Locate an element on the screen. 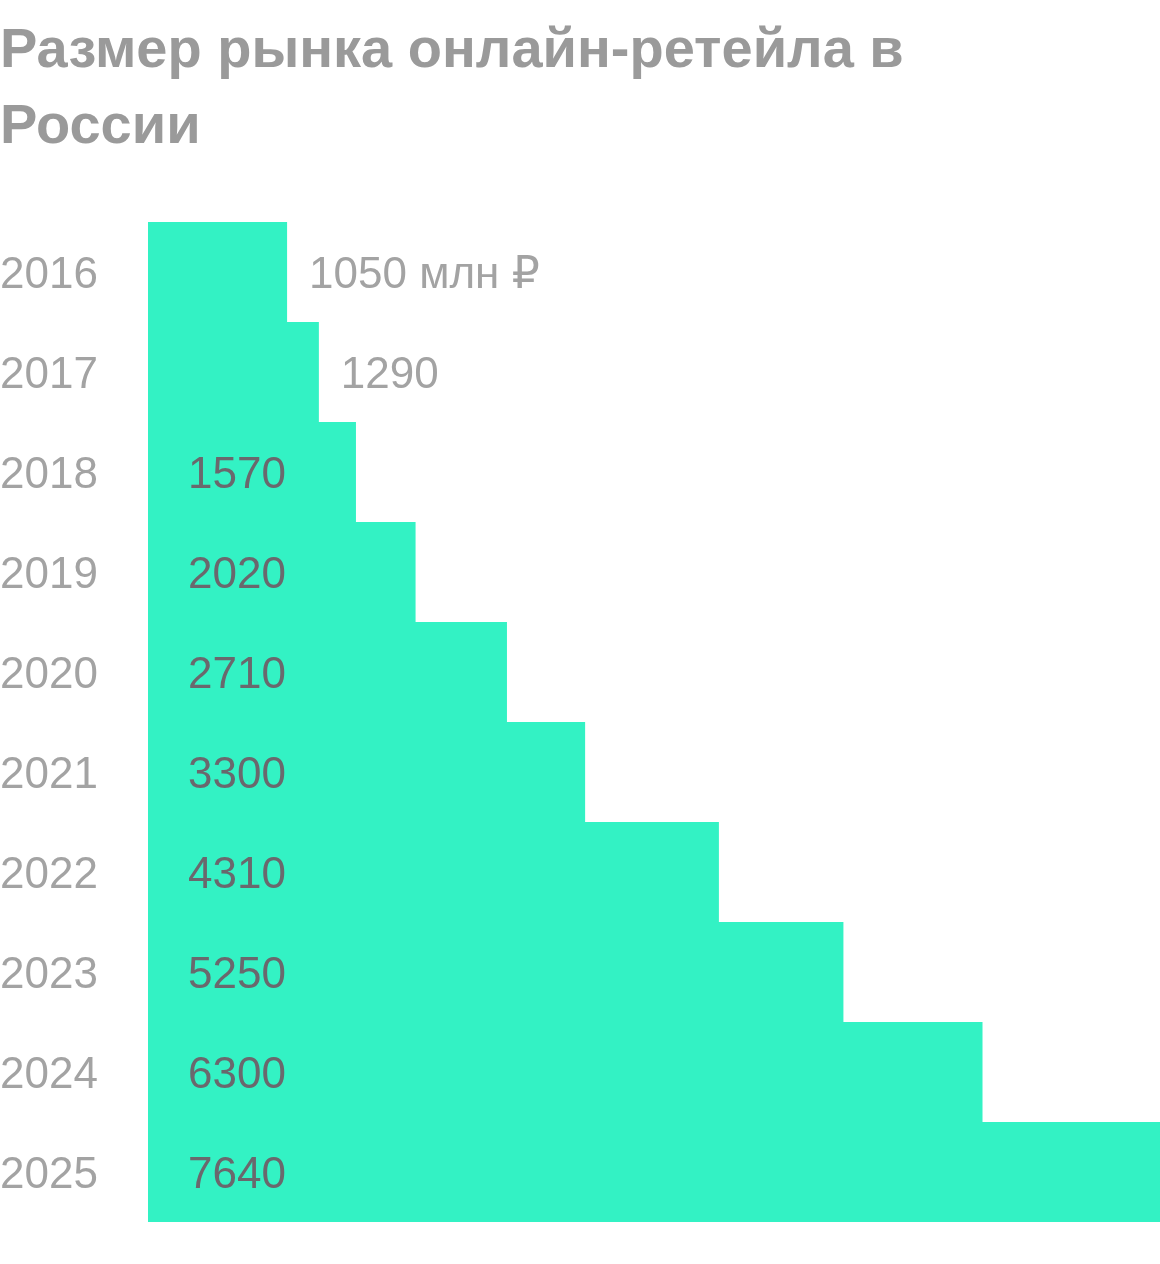 The image size is (1160, 1264). data-label: 1570 is located at coordinates (237, 472).